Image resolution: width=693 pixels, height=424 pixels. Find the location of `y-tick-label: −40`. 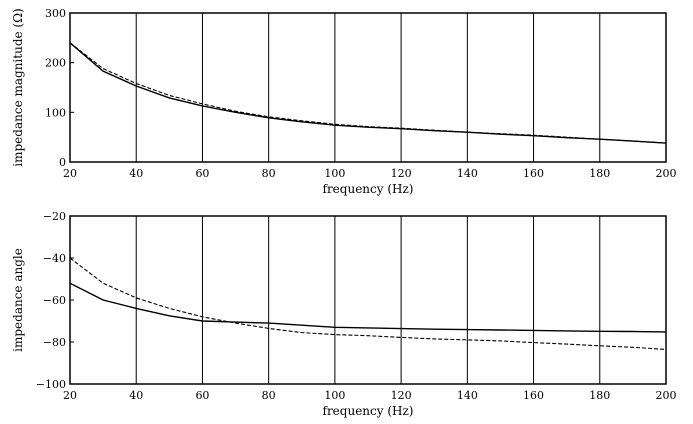

y-tick-label: −40 is located at coordinates (54, 258).